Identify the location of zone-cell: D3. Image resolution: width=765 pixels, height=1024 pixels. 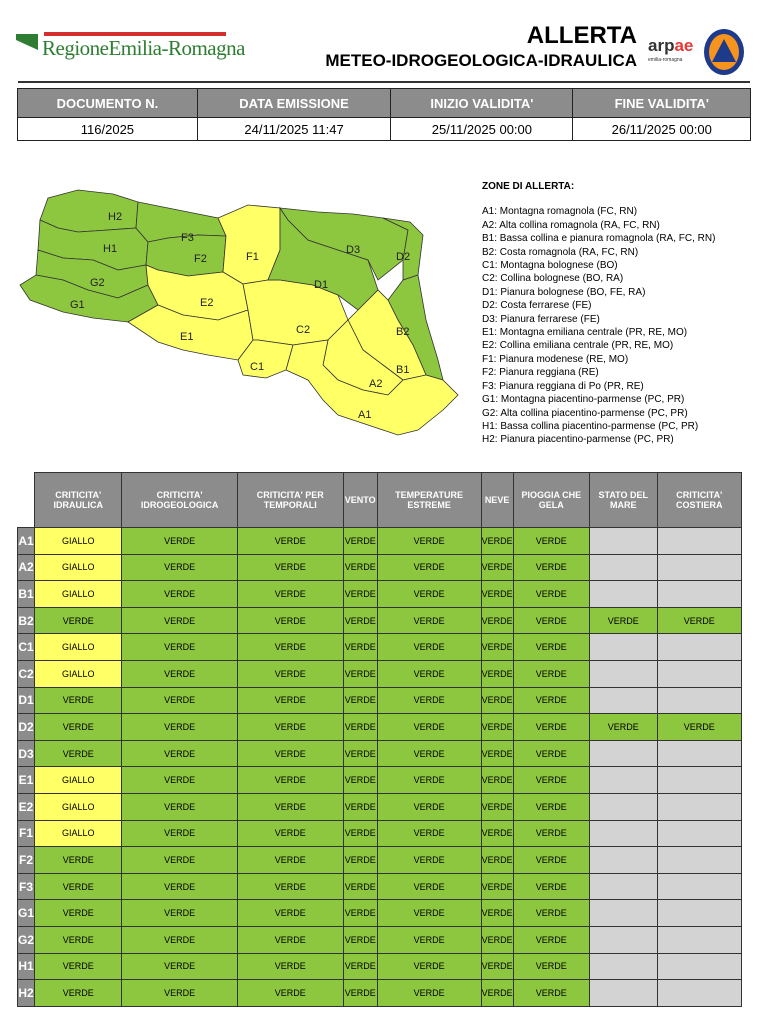
(26, 753).